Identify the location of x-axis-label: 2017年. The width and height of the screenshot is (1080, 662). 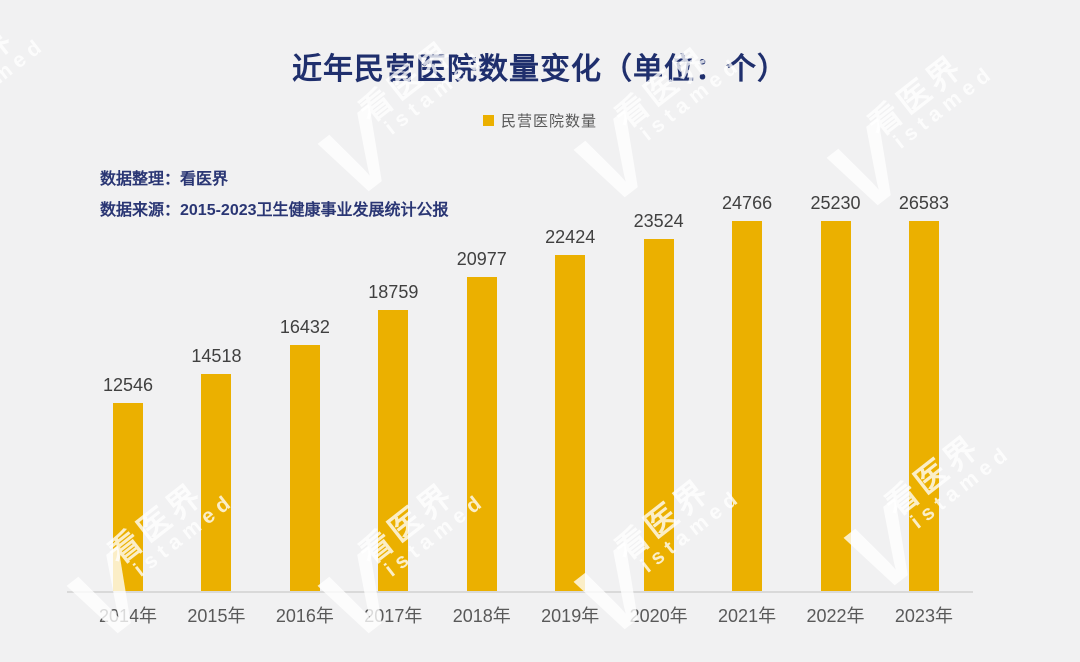
(393, 616).